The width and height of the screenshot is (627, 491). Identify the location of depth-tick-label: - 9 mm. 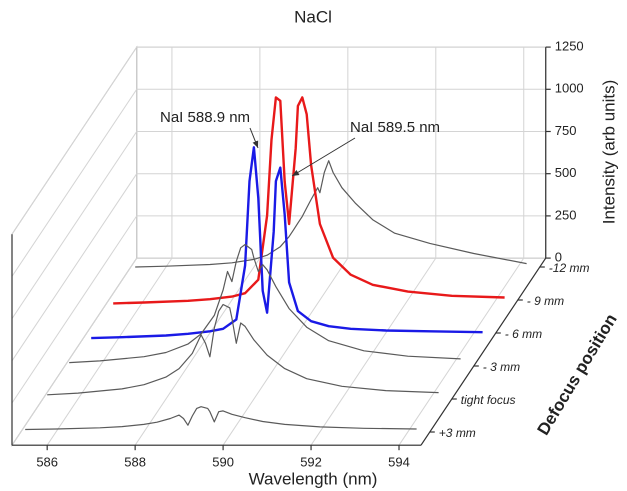
(545, 301).